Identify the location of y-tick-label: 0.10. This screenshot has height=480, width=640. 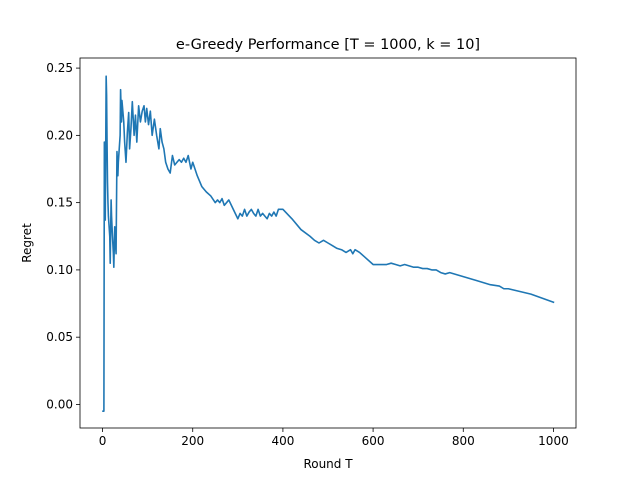
(59, 270).